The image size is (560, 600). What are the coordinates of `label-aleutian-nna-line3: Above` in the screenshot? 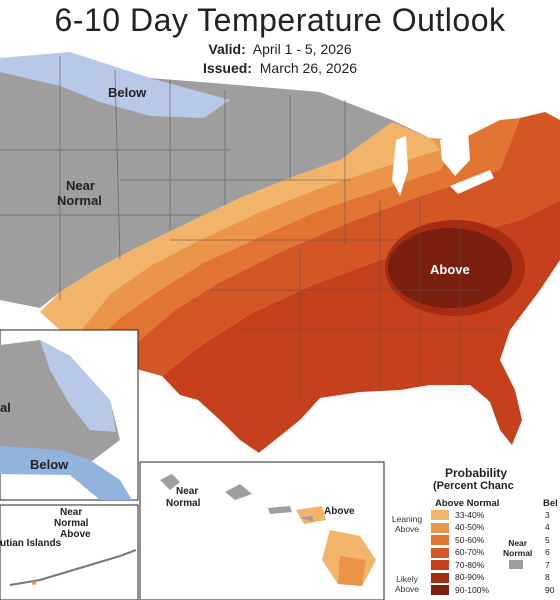 It's located at (75, 534).